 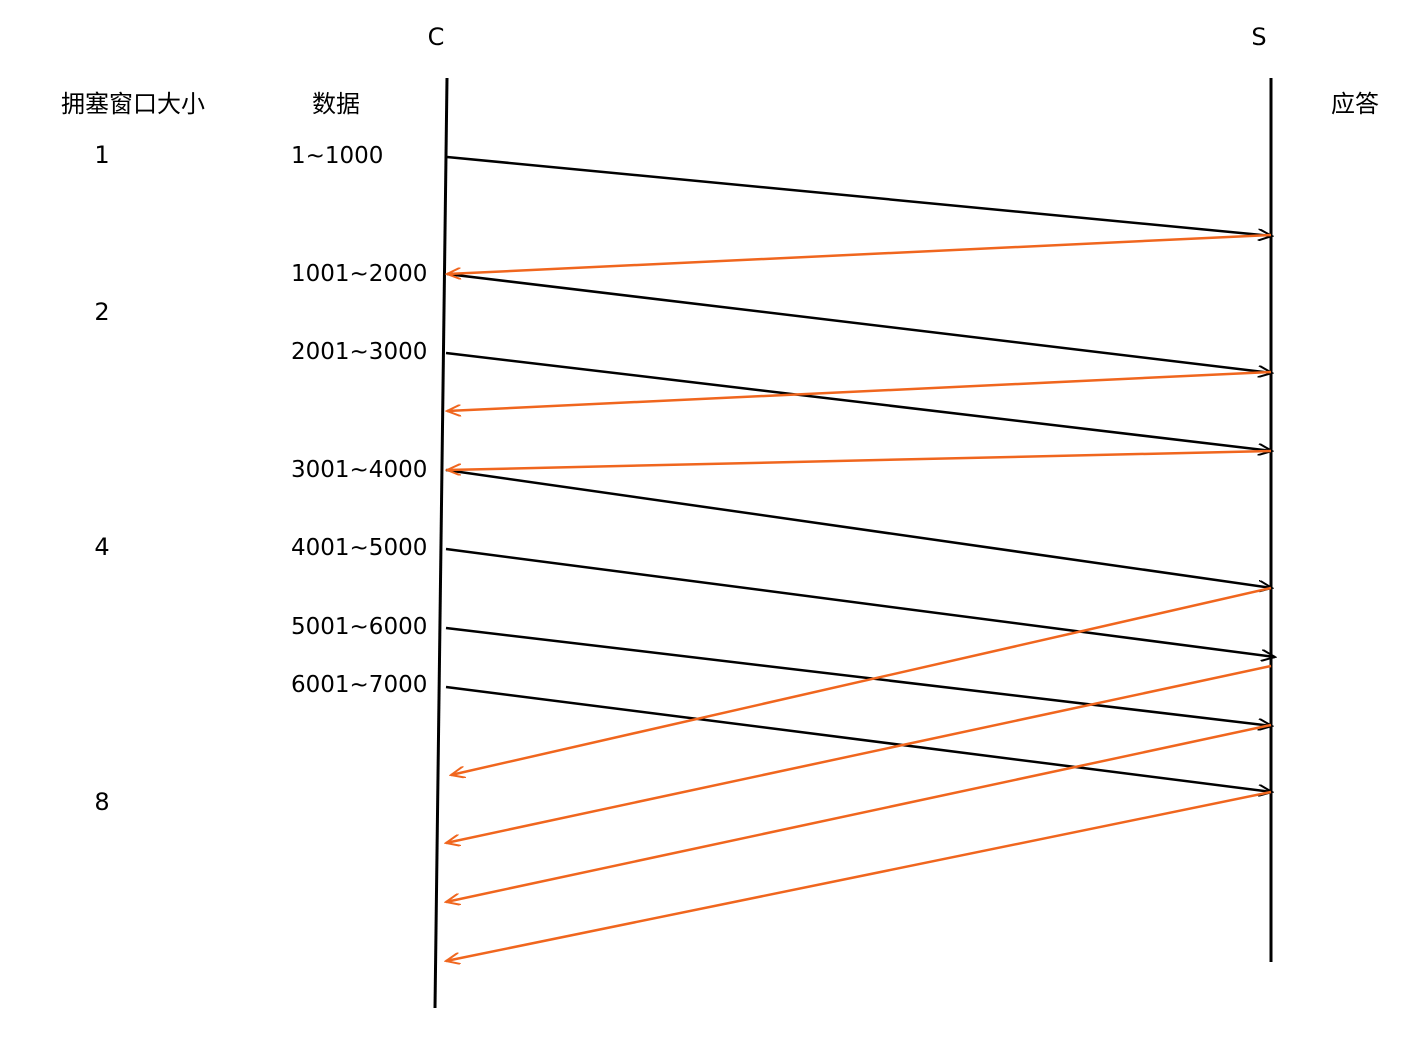 I want to click on client-label: C, so click(x=436, y=37).